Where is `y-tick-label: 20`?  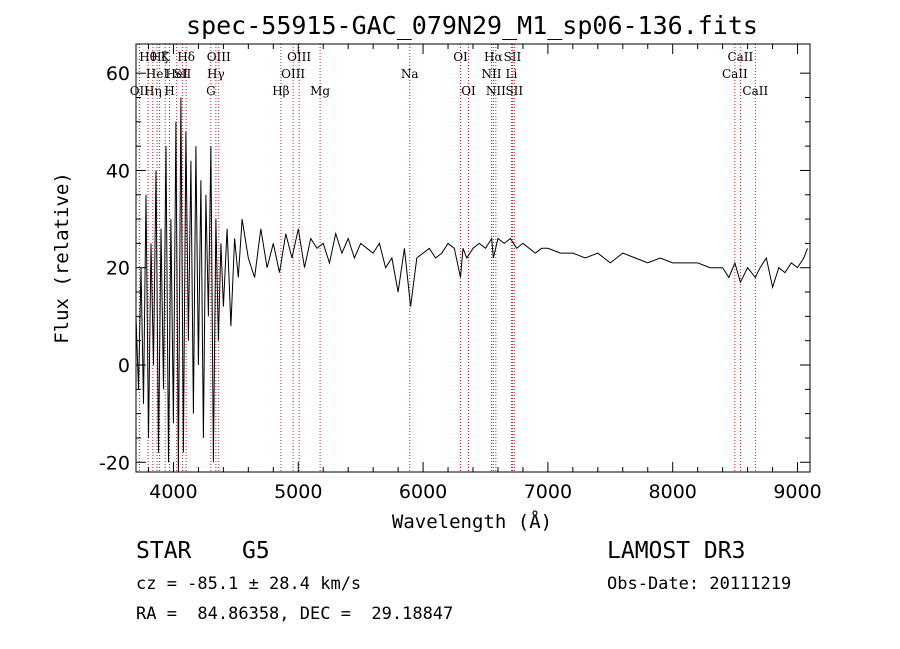 y-tick-label: 20 is located at coordinates (118, 269).